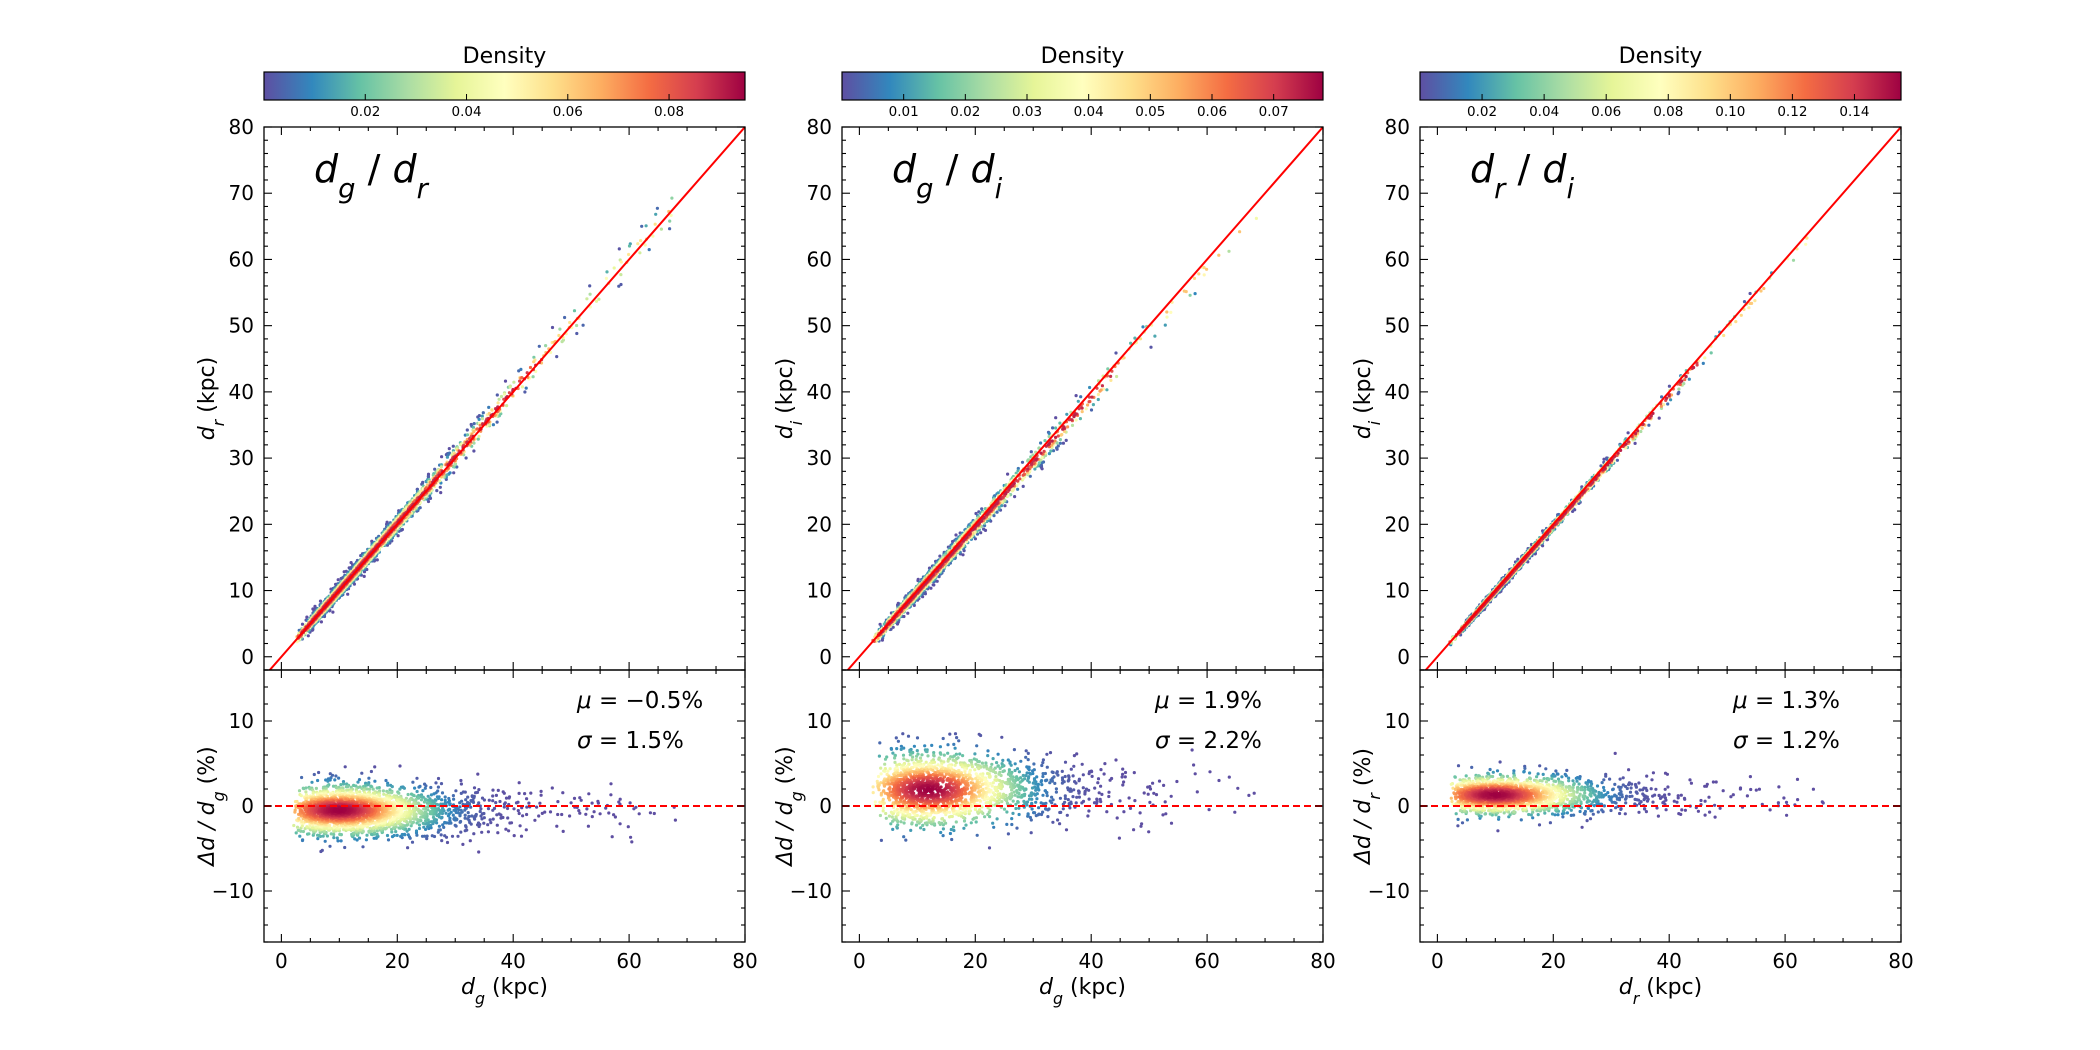  I want to click on panel-label: dg / dr, so click(372, 176).